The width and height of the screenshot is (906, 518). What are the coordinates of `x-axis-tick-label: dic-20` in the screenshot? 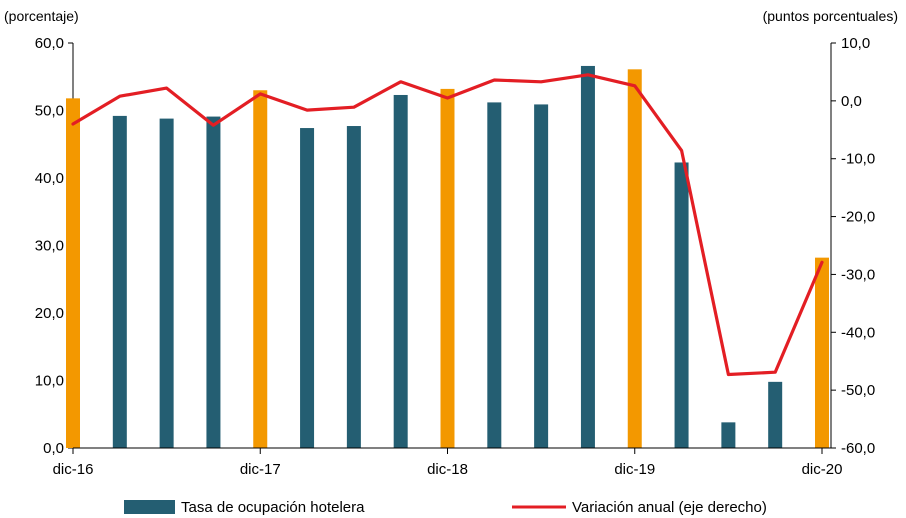 It's located at (822, 469).